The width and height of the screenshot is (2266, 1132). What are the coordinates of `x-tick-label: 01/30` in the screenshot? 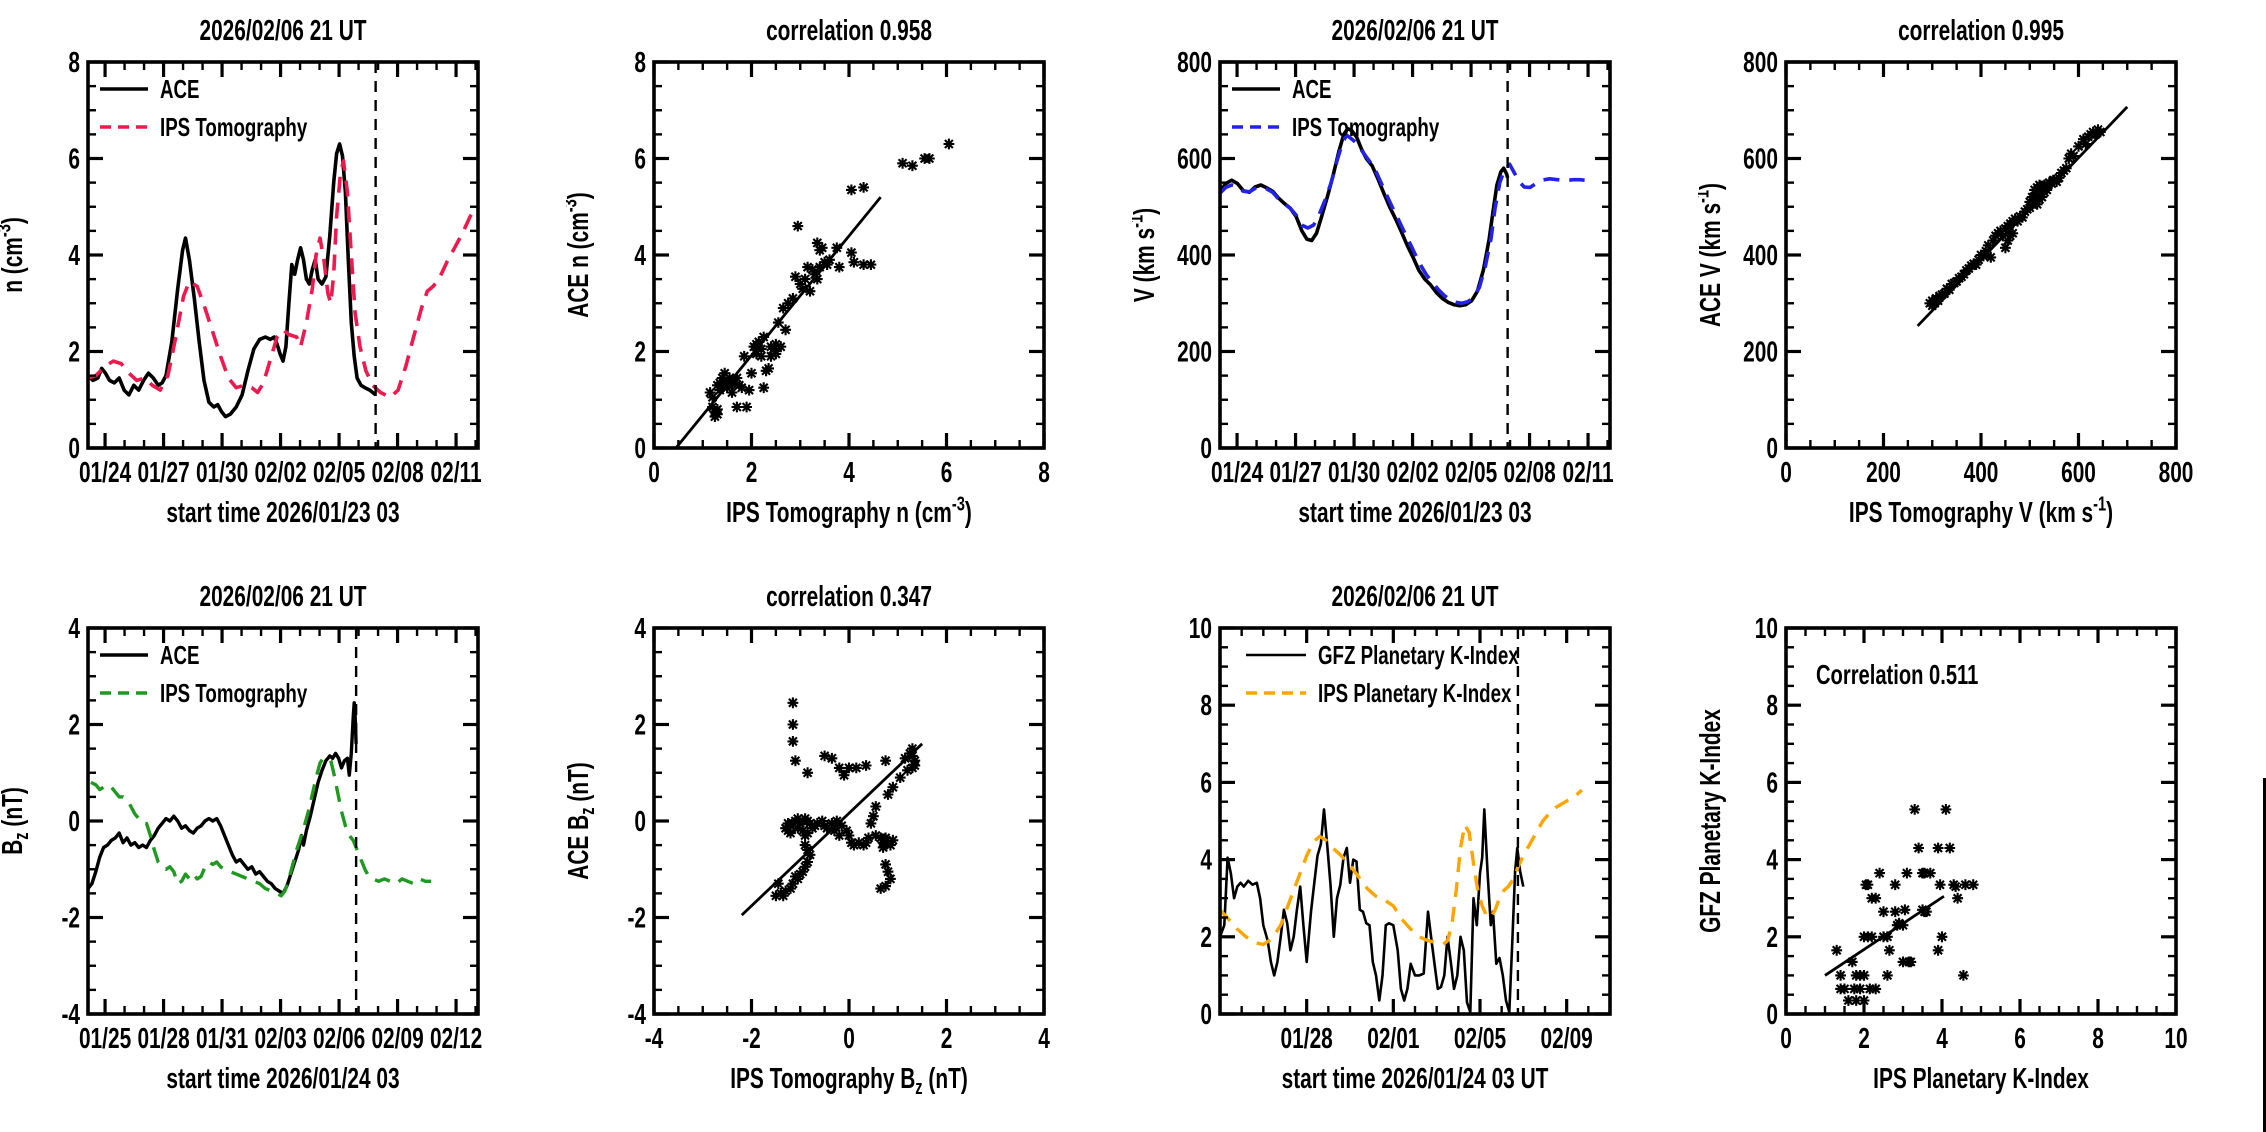 It's located at (222, 473).